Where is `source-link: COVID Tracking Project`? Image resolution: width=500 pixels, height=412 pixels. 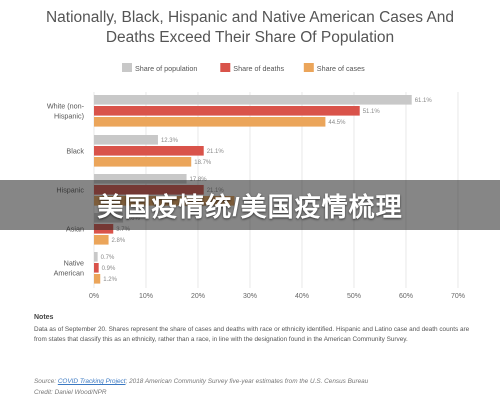 source-link: COVID Tracking Project is located at coordinates (91, 381).